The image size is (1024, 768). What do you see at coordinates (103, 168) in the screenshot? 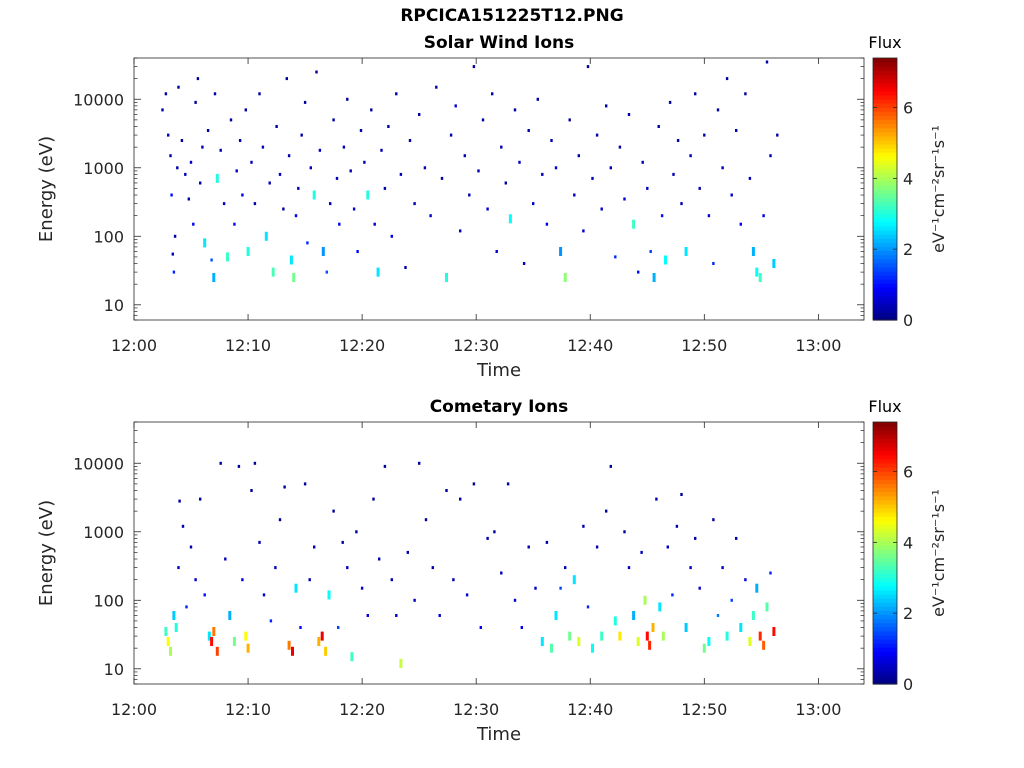
I see `y-tick-label: 1000` at bounding box center [103, 168].